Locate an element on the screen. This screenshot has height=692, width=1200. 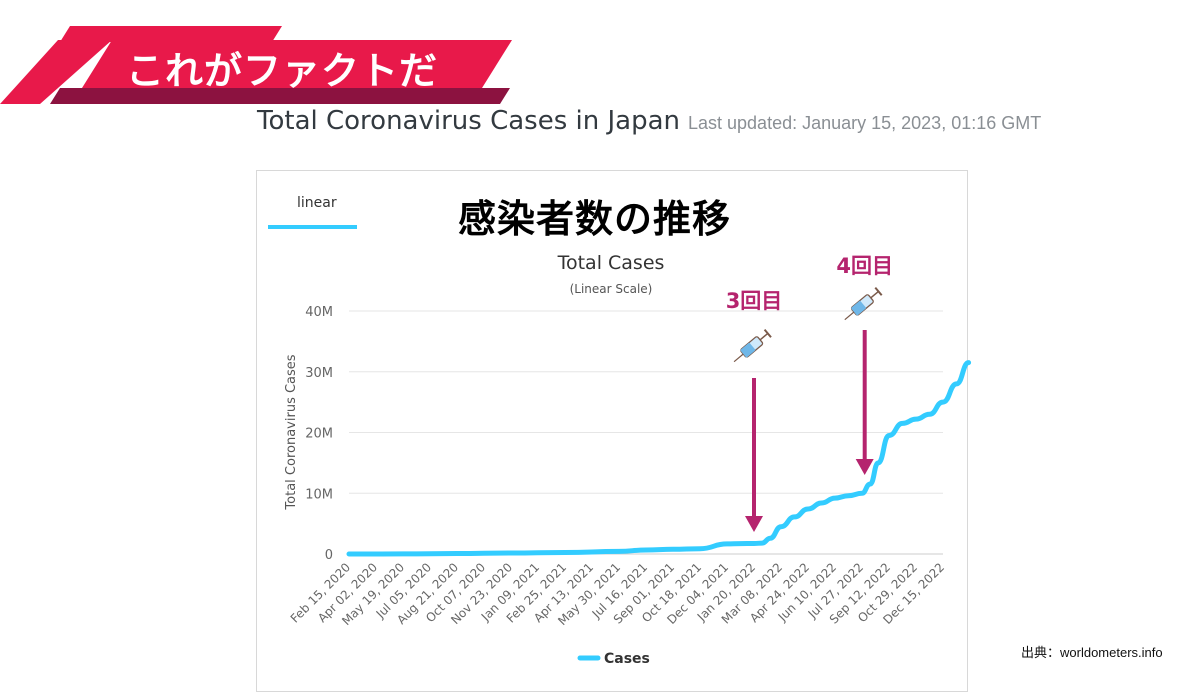
chart-subtitle: (Linear Scale) is located at coordinates (611, 289).